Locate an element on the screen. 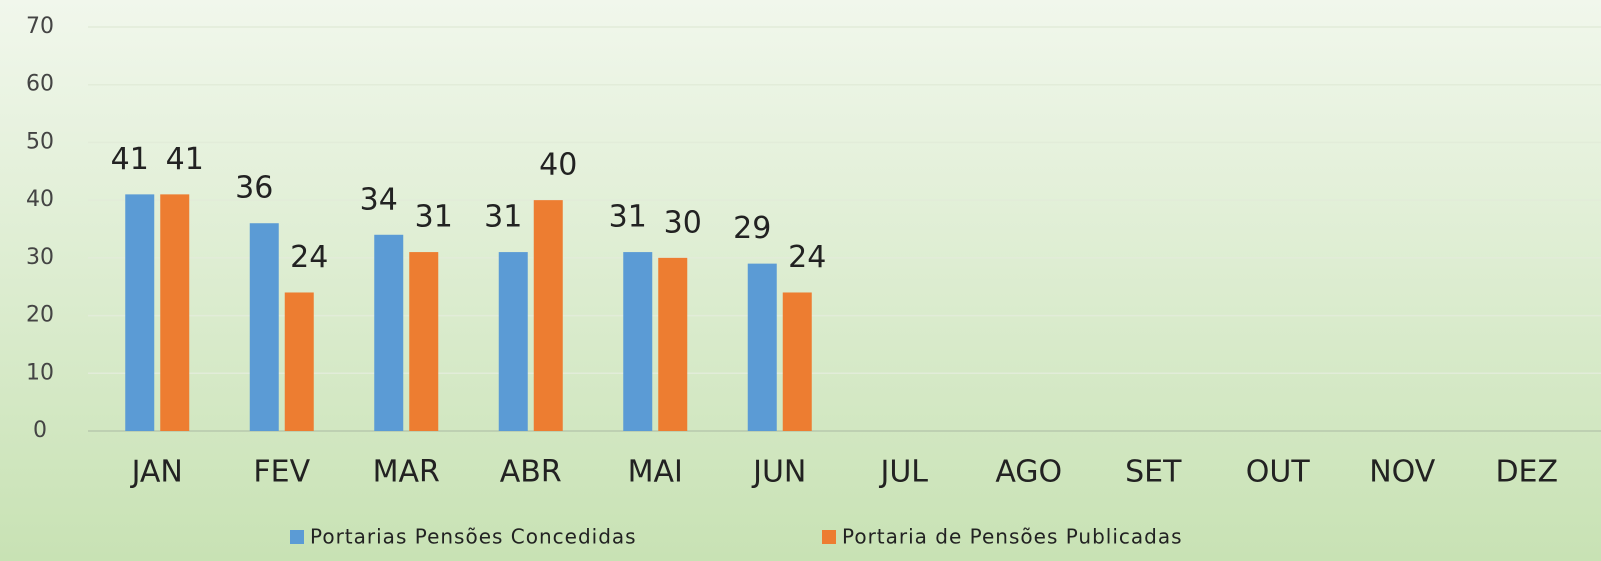  x-tick-label: ABR is located at coordinates (531, 472).